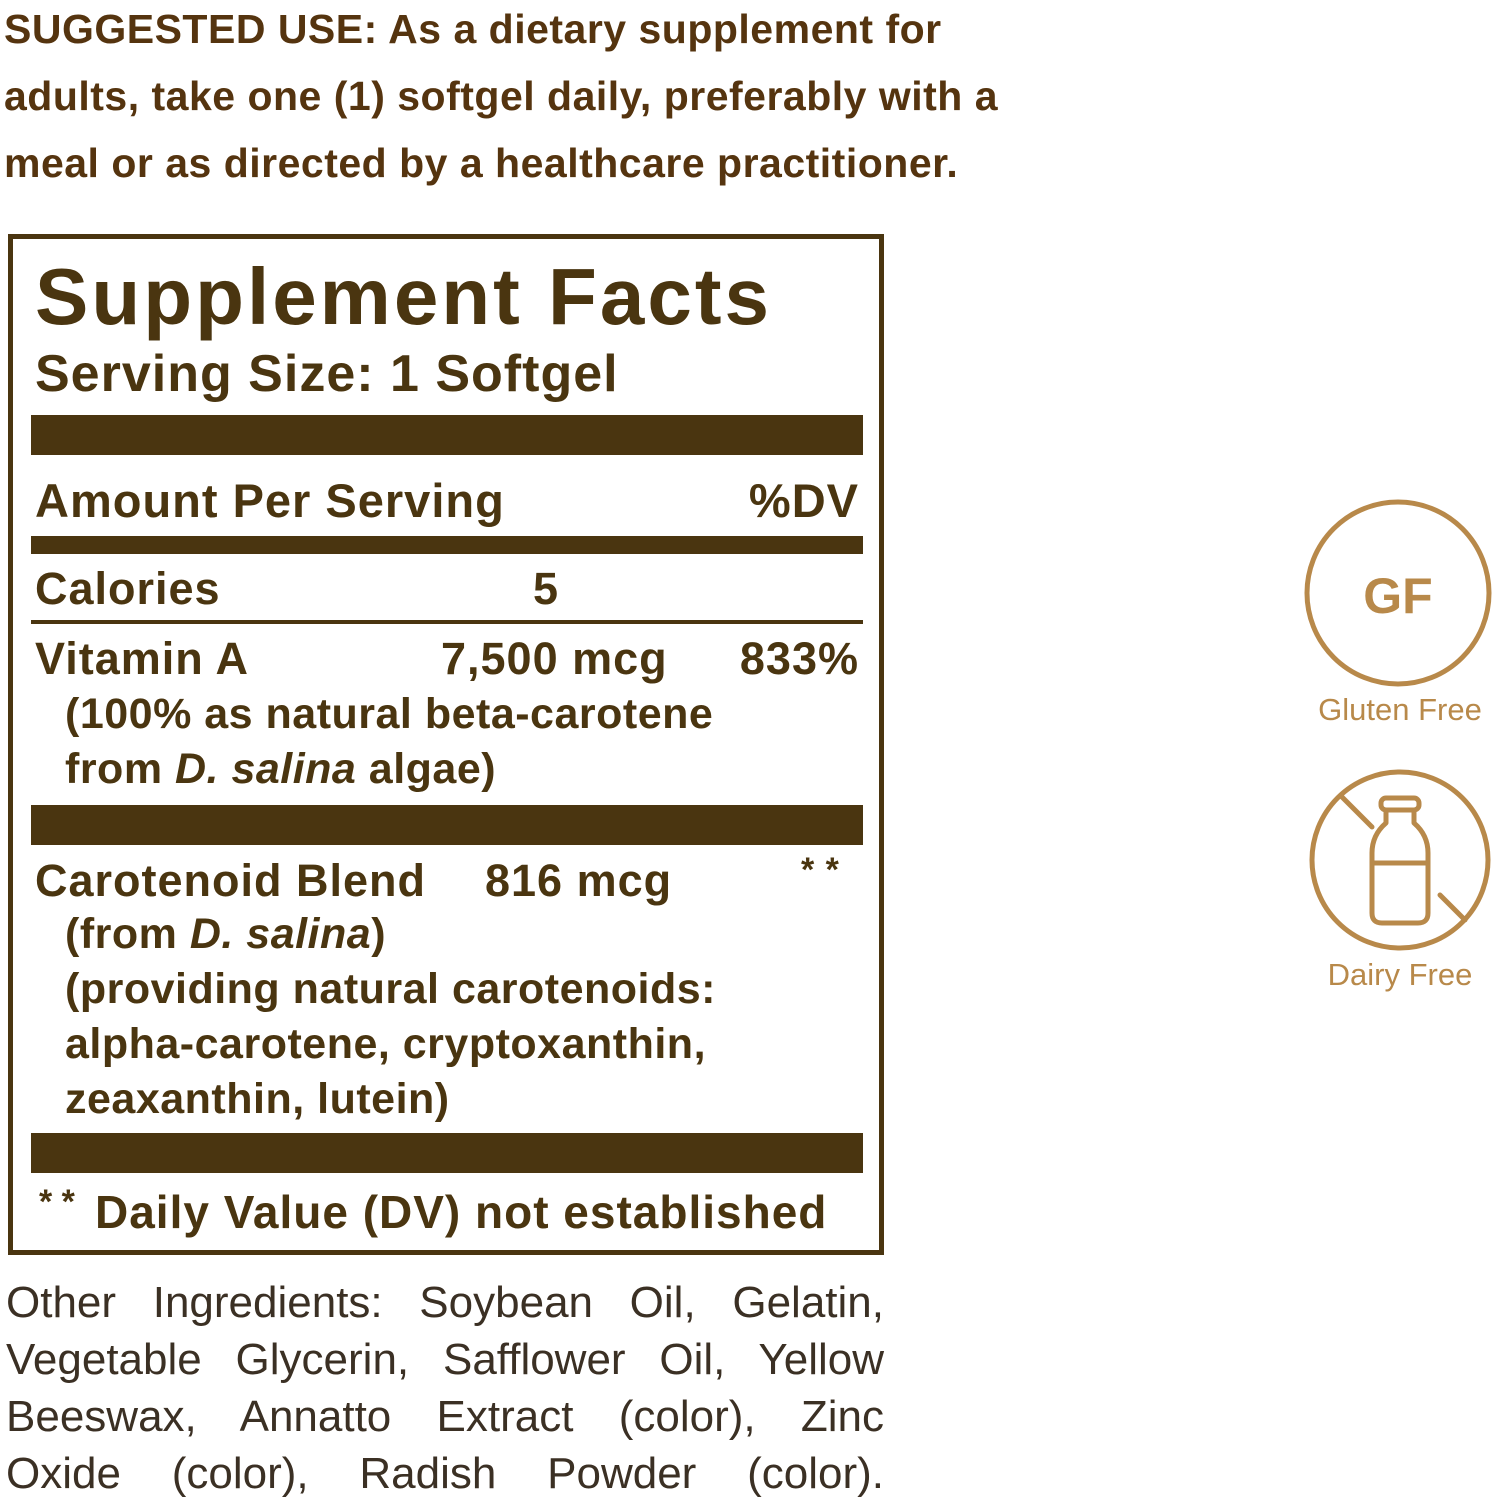  What do you see at coordinates (445, 1302) in the screenshot?
I see `ingredients-line: Other Ingredients: Soybean Oil, Gelatin,` at bounding box center [445, 1302].